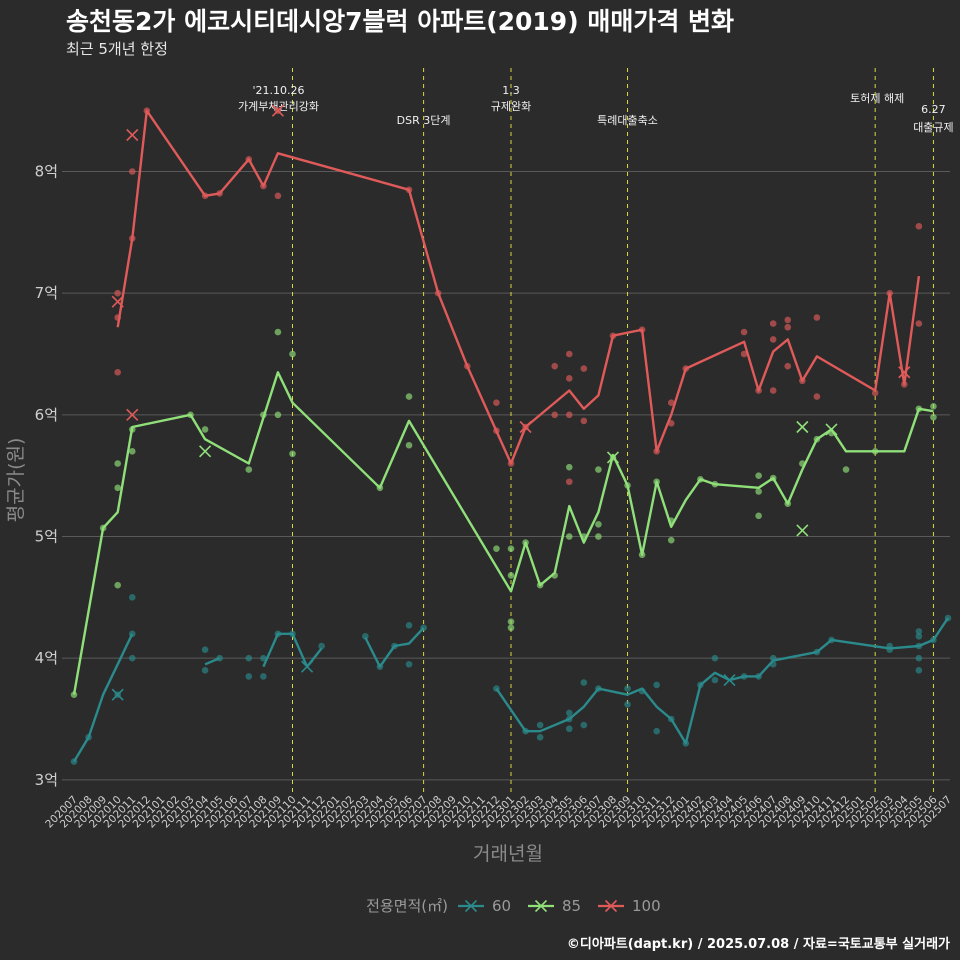  I want to click on y-tick-label: 7억, so click(46, 293).